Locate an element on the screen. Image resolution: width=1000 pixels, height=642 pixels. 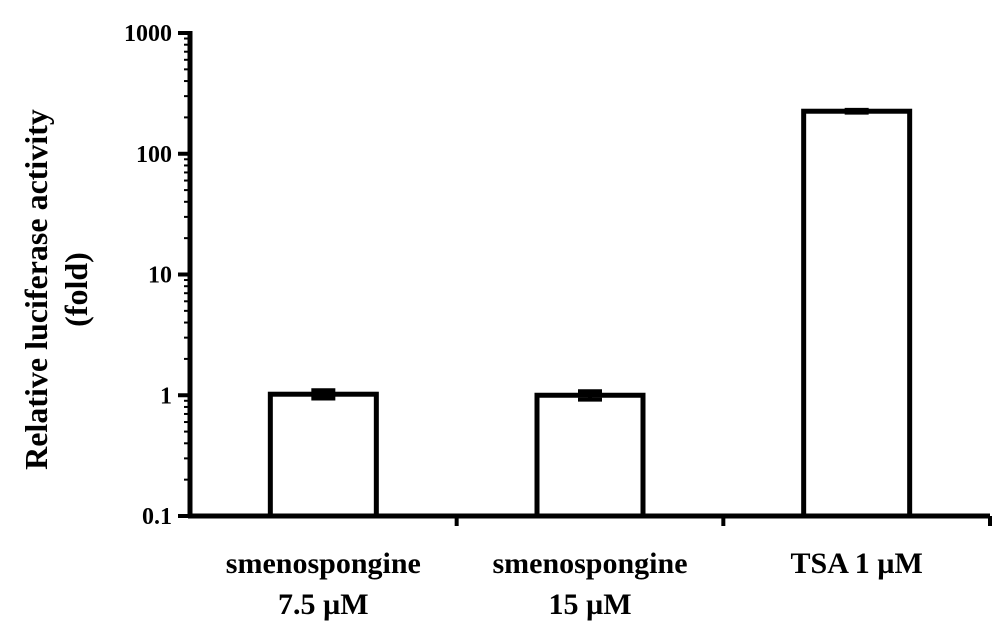
x-tick-label-3-1: TSA 1 µM is located at coordinates (857, 563).